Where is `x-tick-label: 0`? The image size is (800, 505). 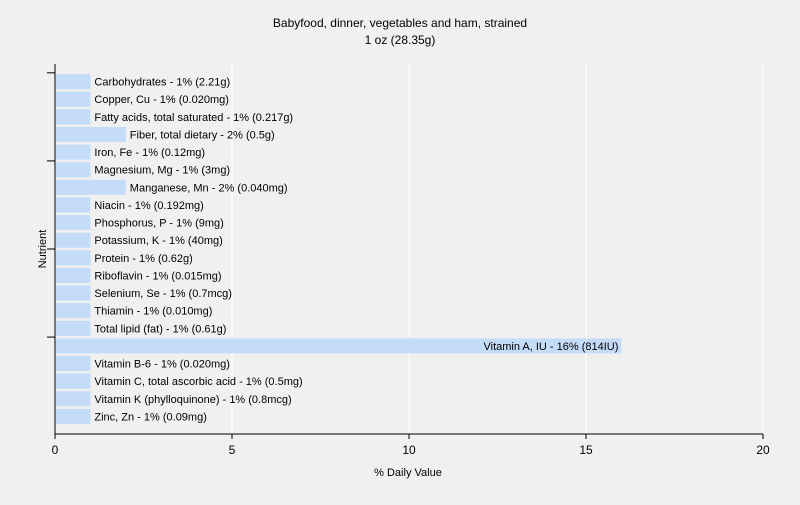 x-tick-label: 0 is located at coordinates (55, 450).